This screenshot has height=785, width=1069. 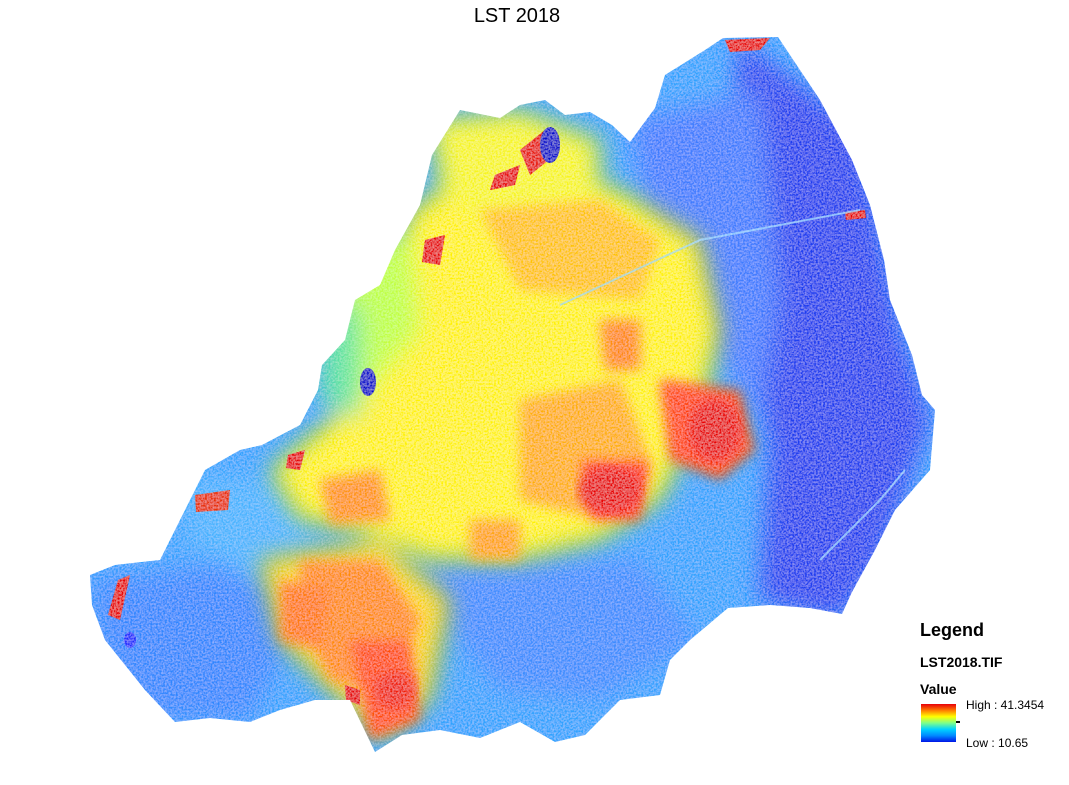 What do you see at coordinates (938, 723) in the screenshot?
I see `legend-color-ramp` at bounding box center [938, 723].